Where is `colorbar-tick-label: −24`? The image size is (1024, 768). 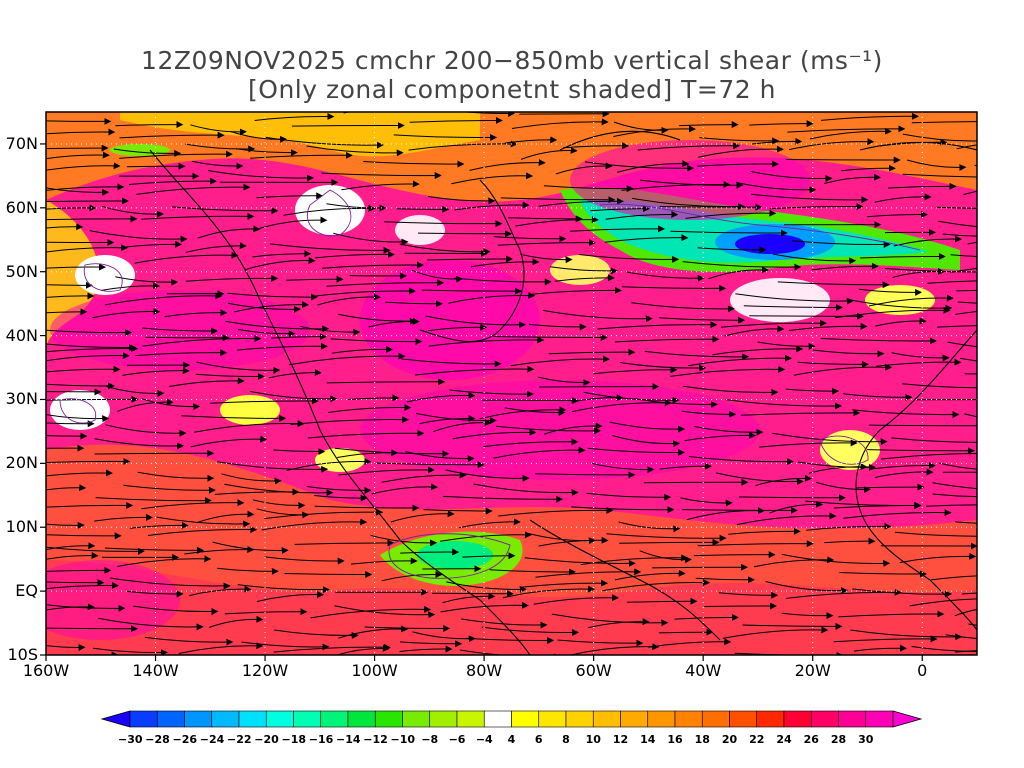 colorbar-tick-label: −24 is located at coordinates (212, 739).